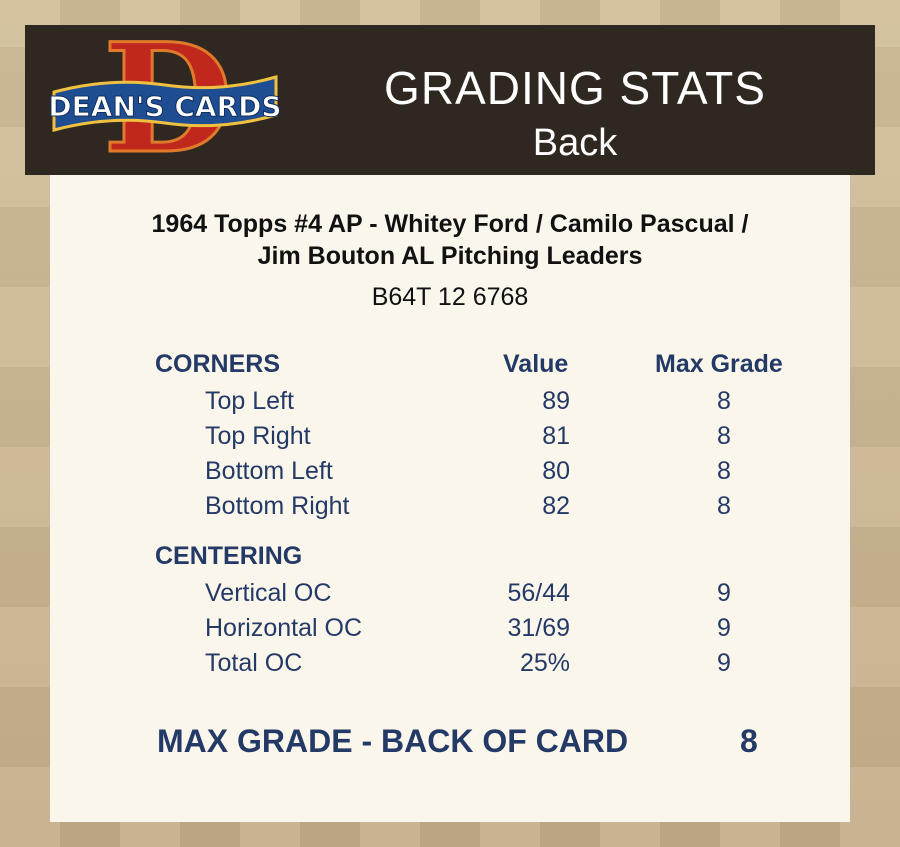 This screenshot has height=847, width=900. I want to click on centering-heading: CENTERING, so click(229, 556).